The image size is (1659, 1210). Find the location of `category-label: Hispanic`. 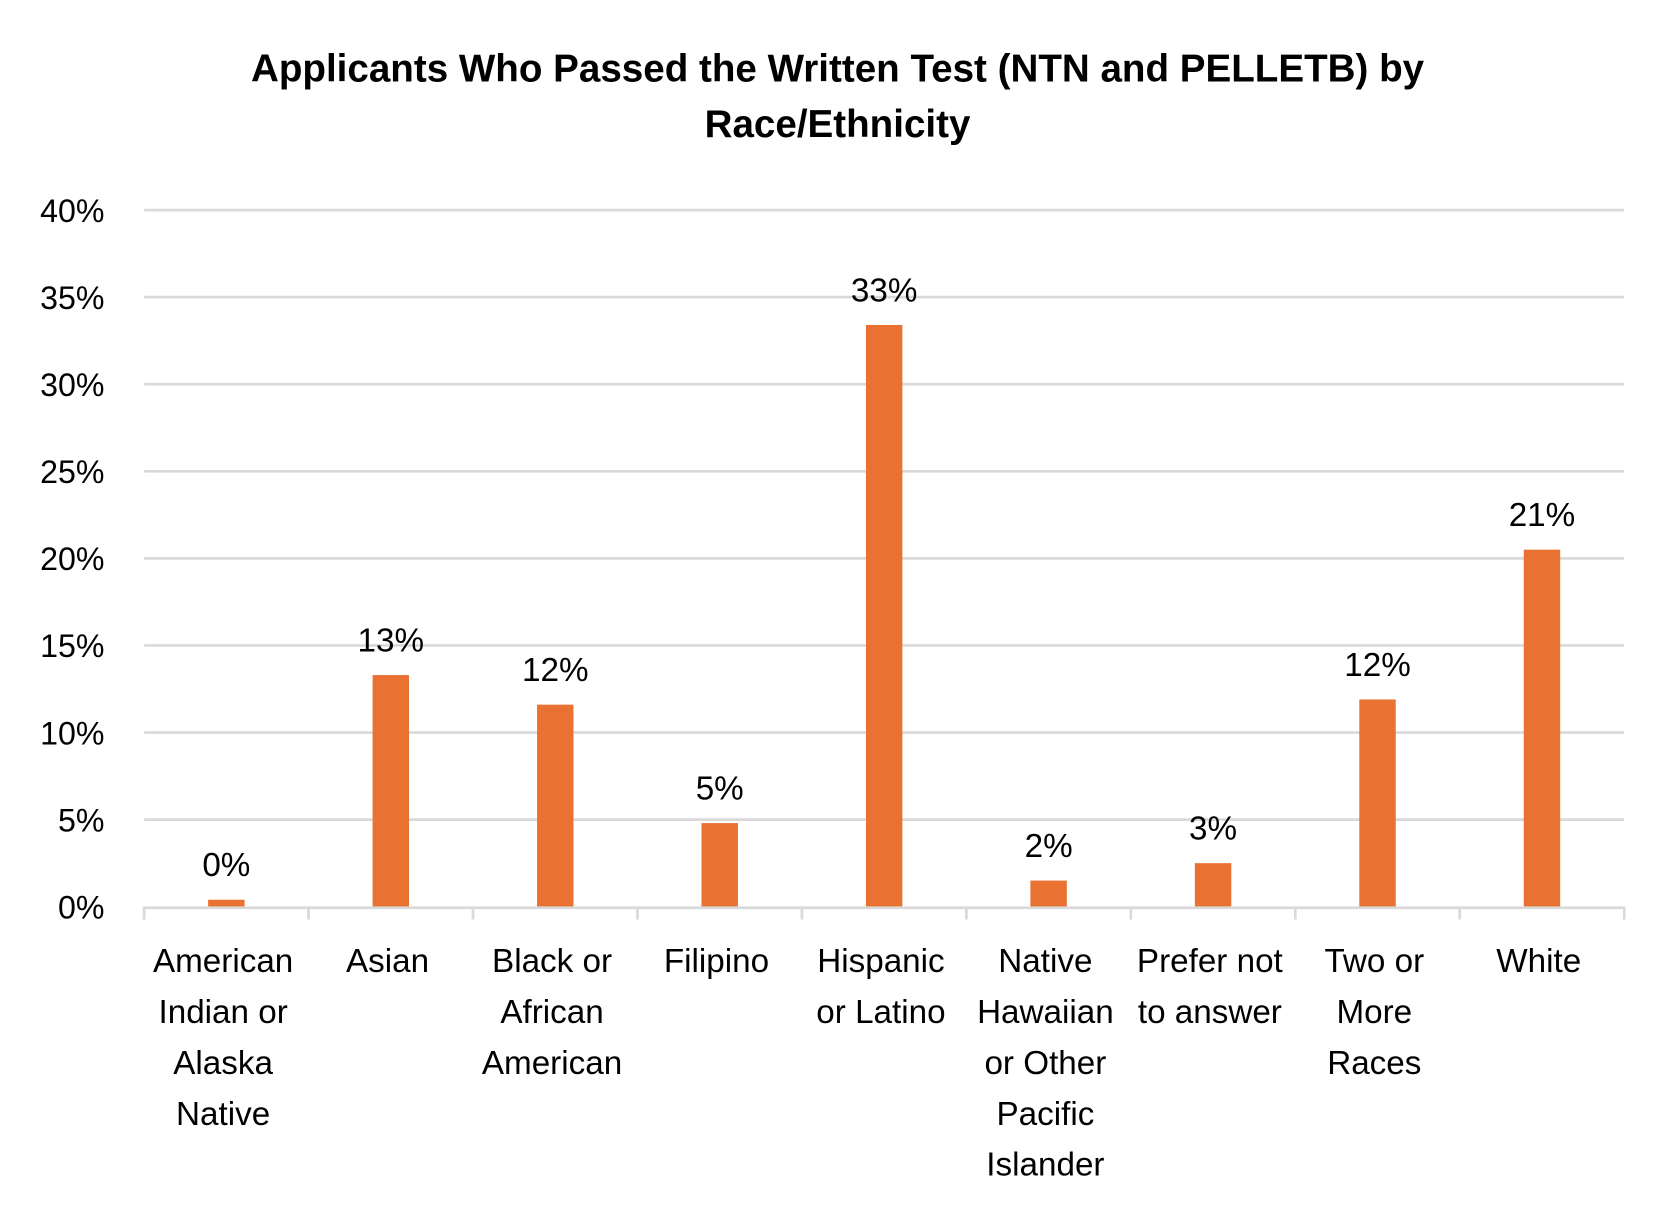

category-label: Hispanic is located at coordinates (880, 961).